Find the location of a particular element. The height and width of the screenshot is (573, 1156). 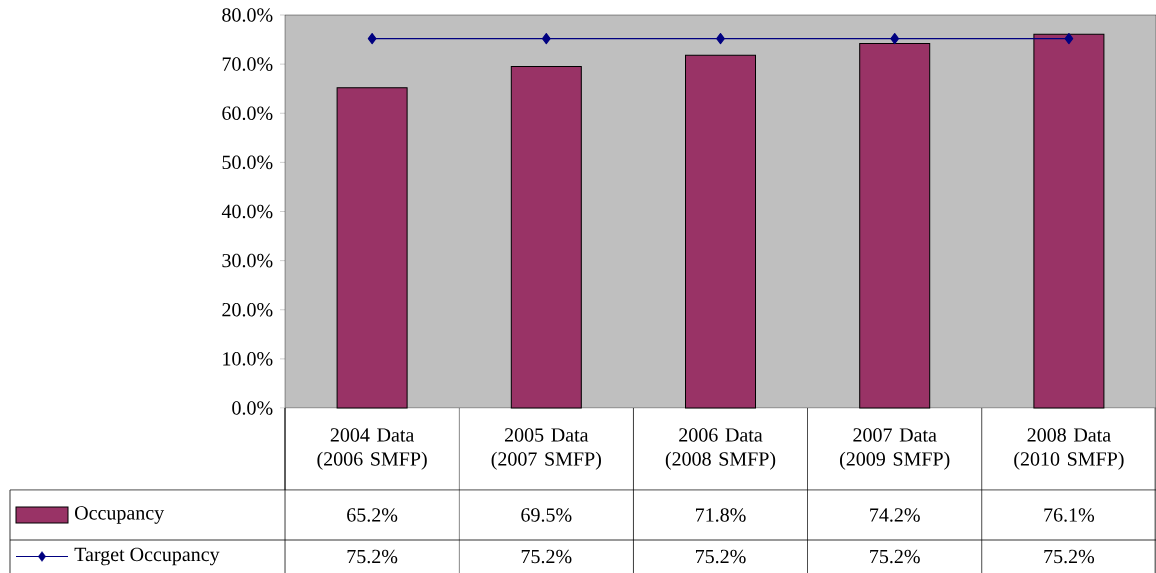

y-tick-label: 30.0% is located at coordinates (247, 260).